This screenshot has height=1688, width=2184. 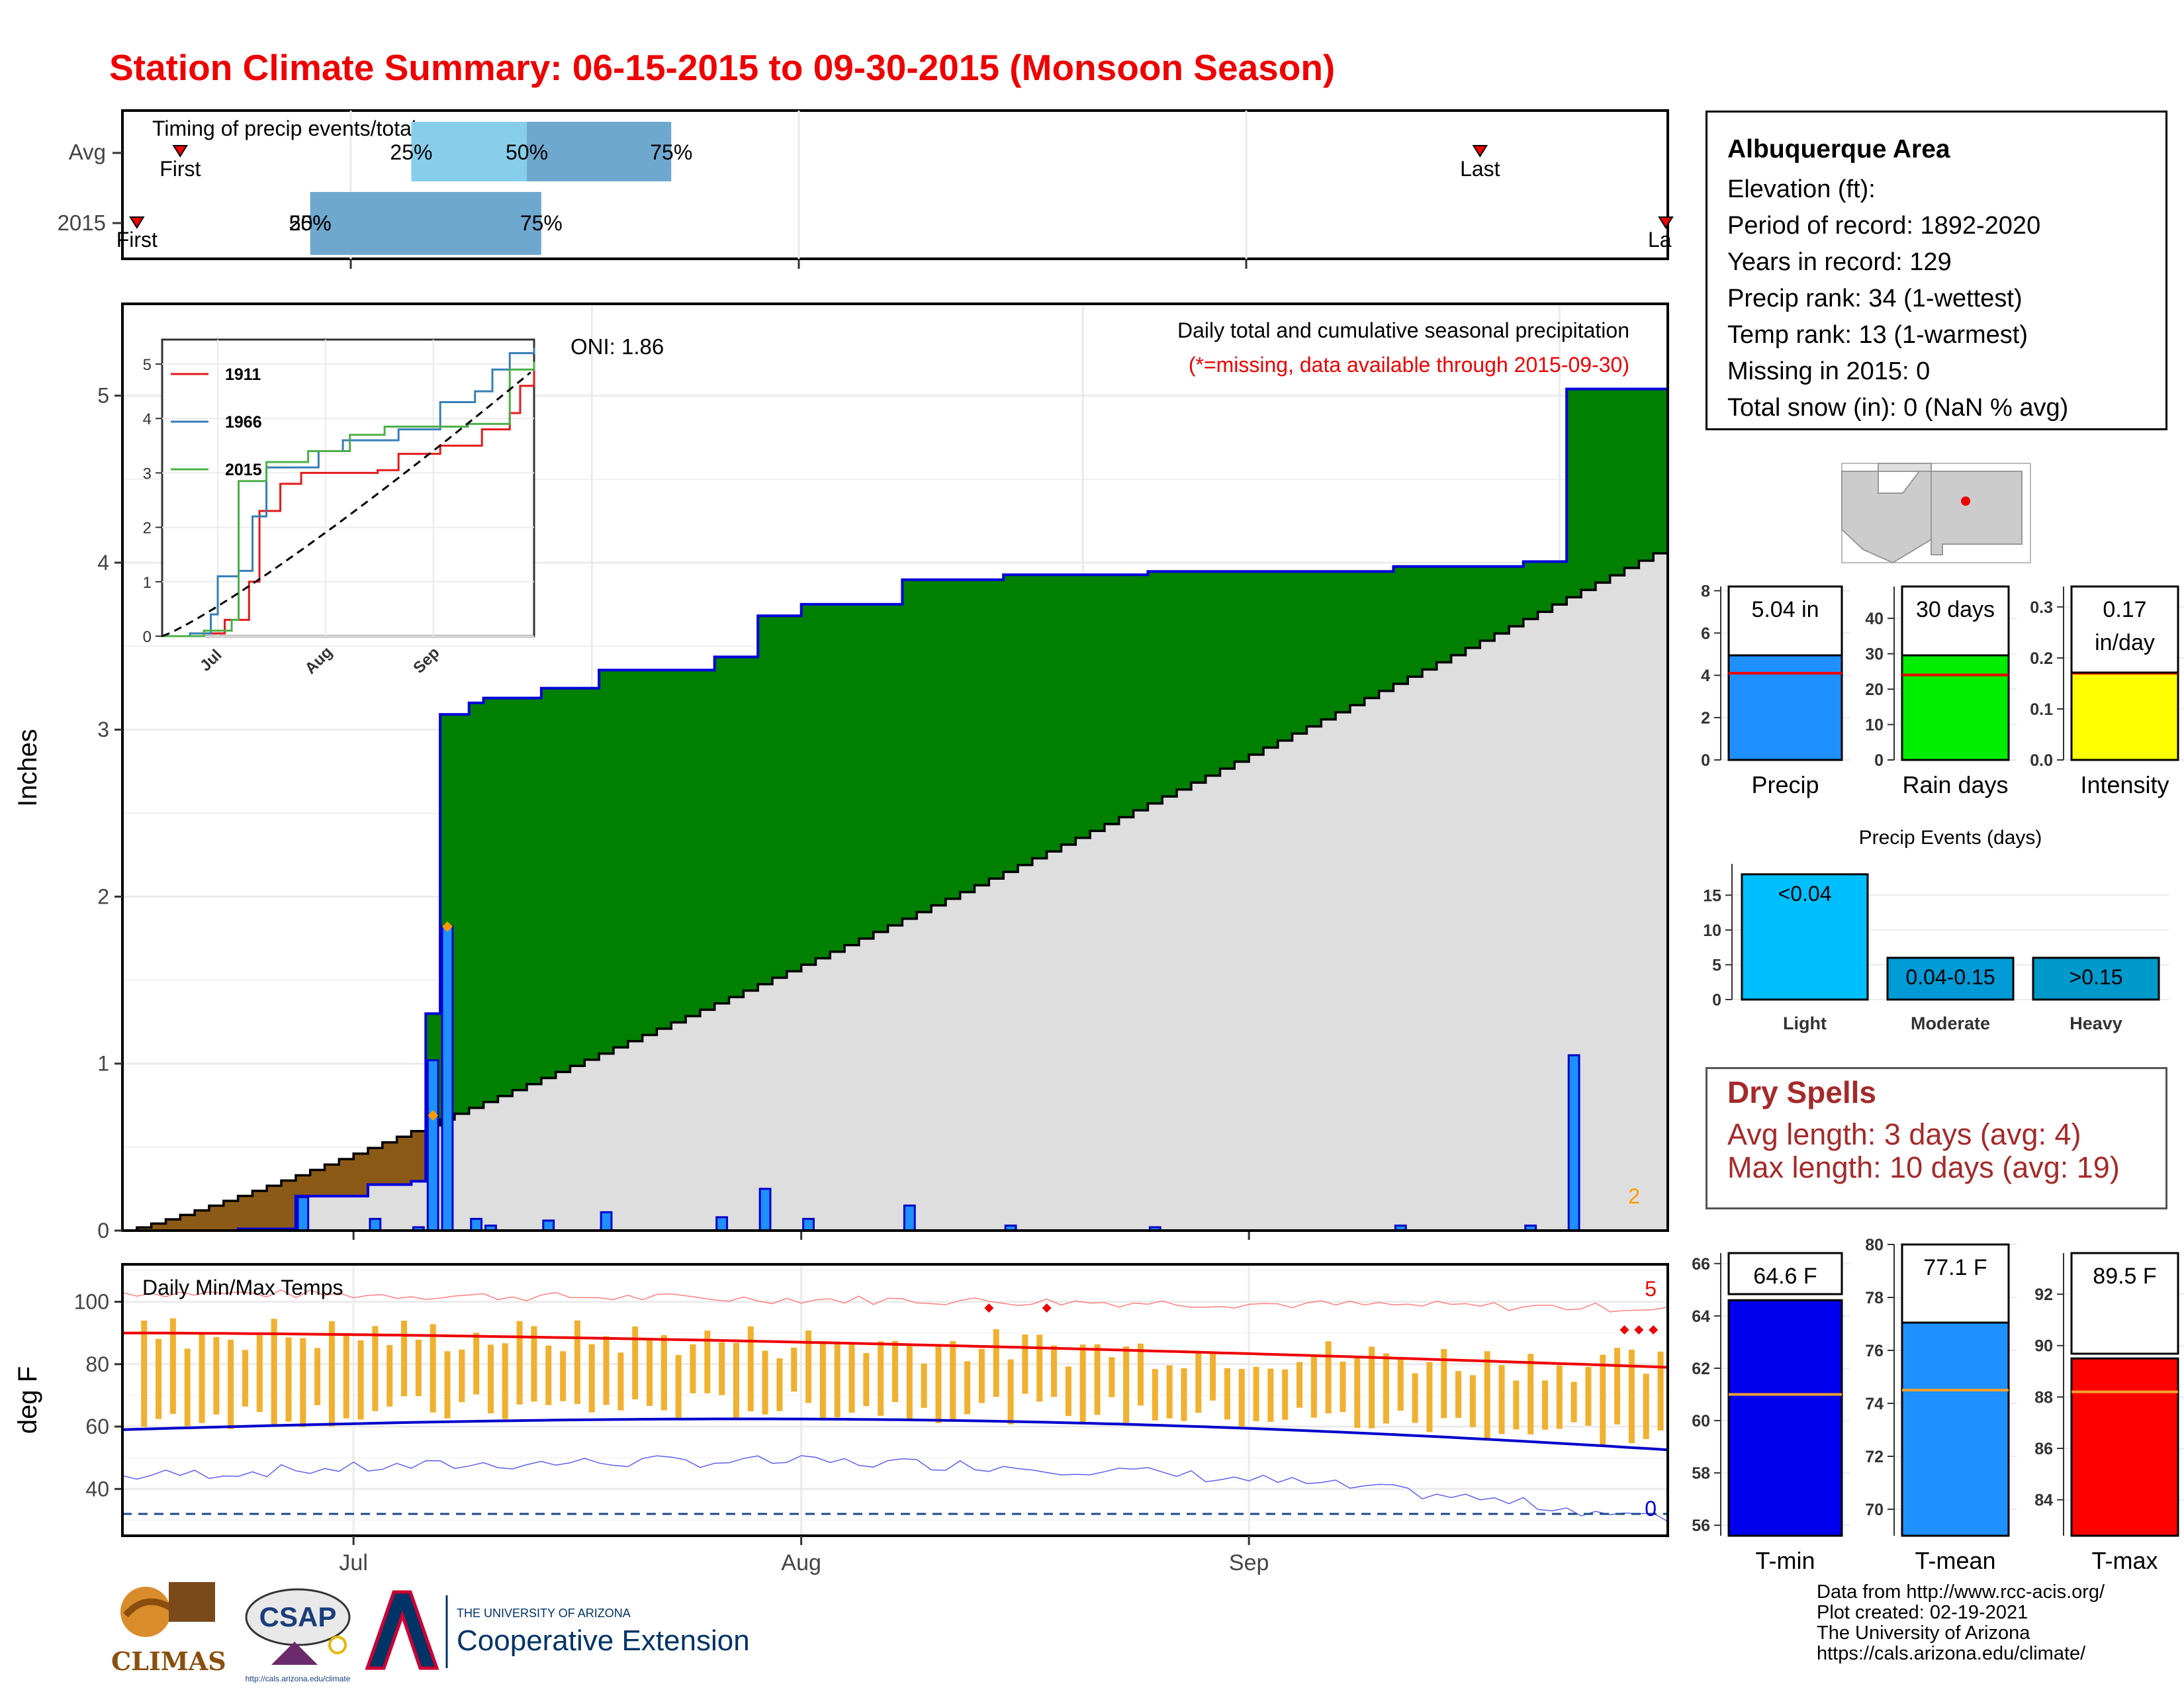 What do you see at coordinates (2043, 1397) in the screenshot?
I see `tmax-ytick-label: 88` at bounding box center [2043, 1397].